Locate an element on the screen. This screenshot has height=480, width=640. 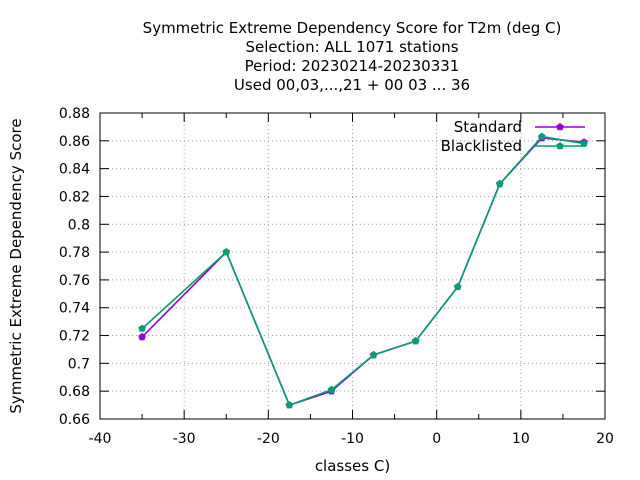
y-tick-label: 0.7 is located at coordinates (79, 364).